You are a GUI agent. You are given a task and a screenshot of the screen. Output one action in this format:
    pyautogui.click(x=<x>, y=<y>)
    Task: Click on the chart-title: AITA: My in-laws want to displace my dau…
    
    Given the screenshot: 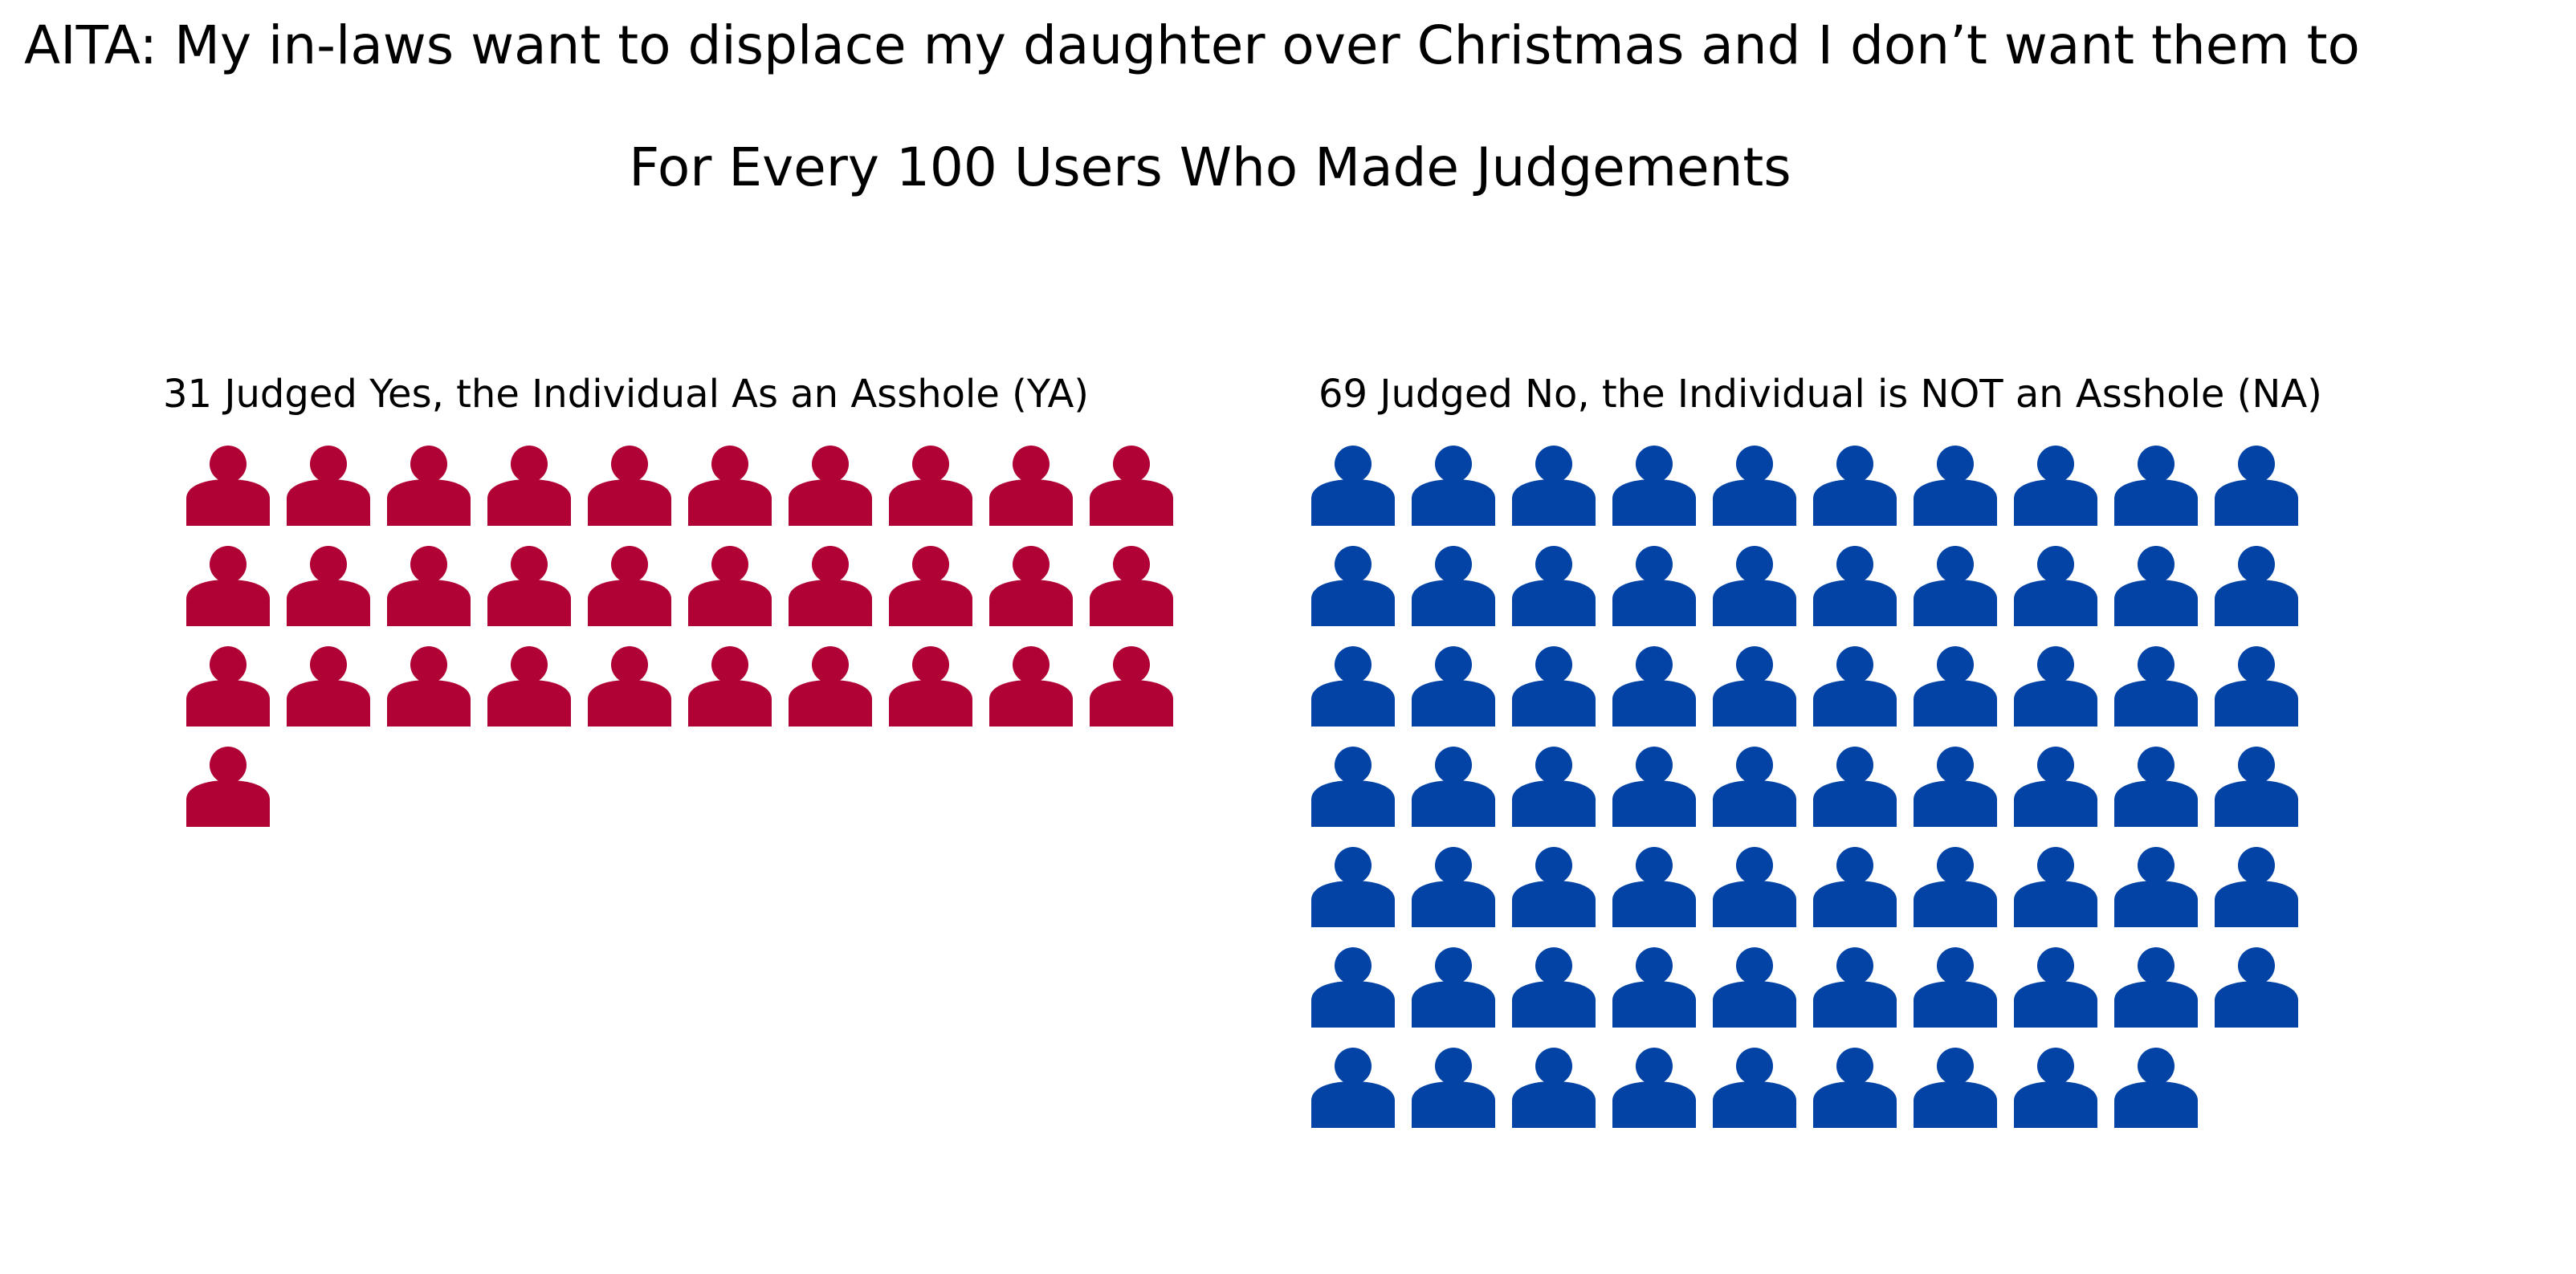 What is the action you would take?
    pyautogui.click(x=1192, y=45)
    